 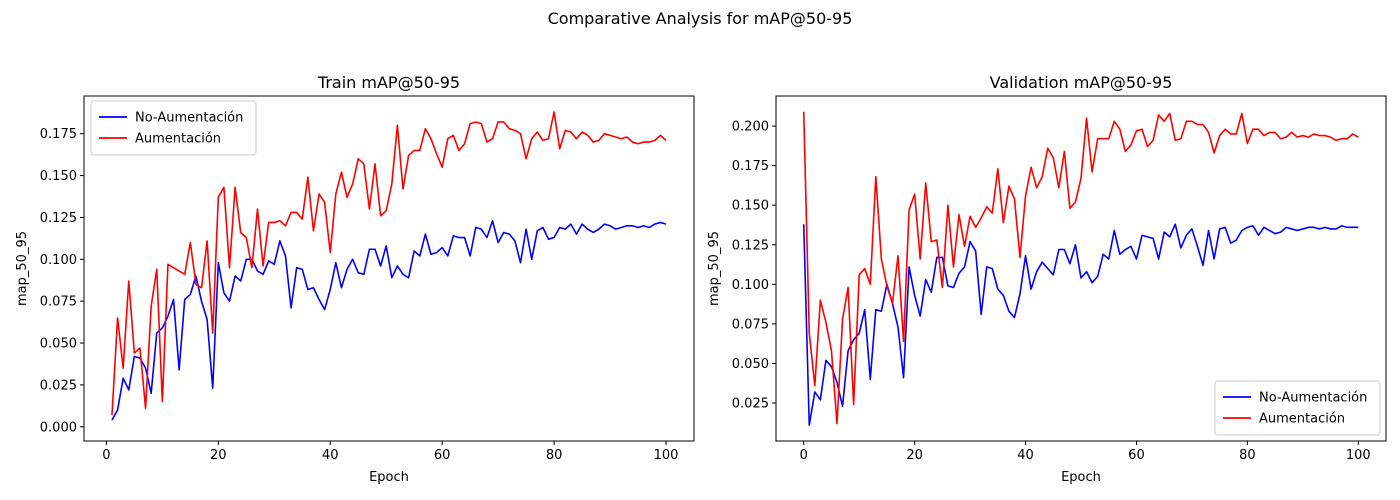 What do you see at coordinates (1358, 455) in the screenshot?
I see `validation-x-tick-label: 100` at bounding box center [1358, 455].